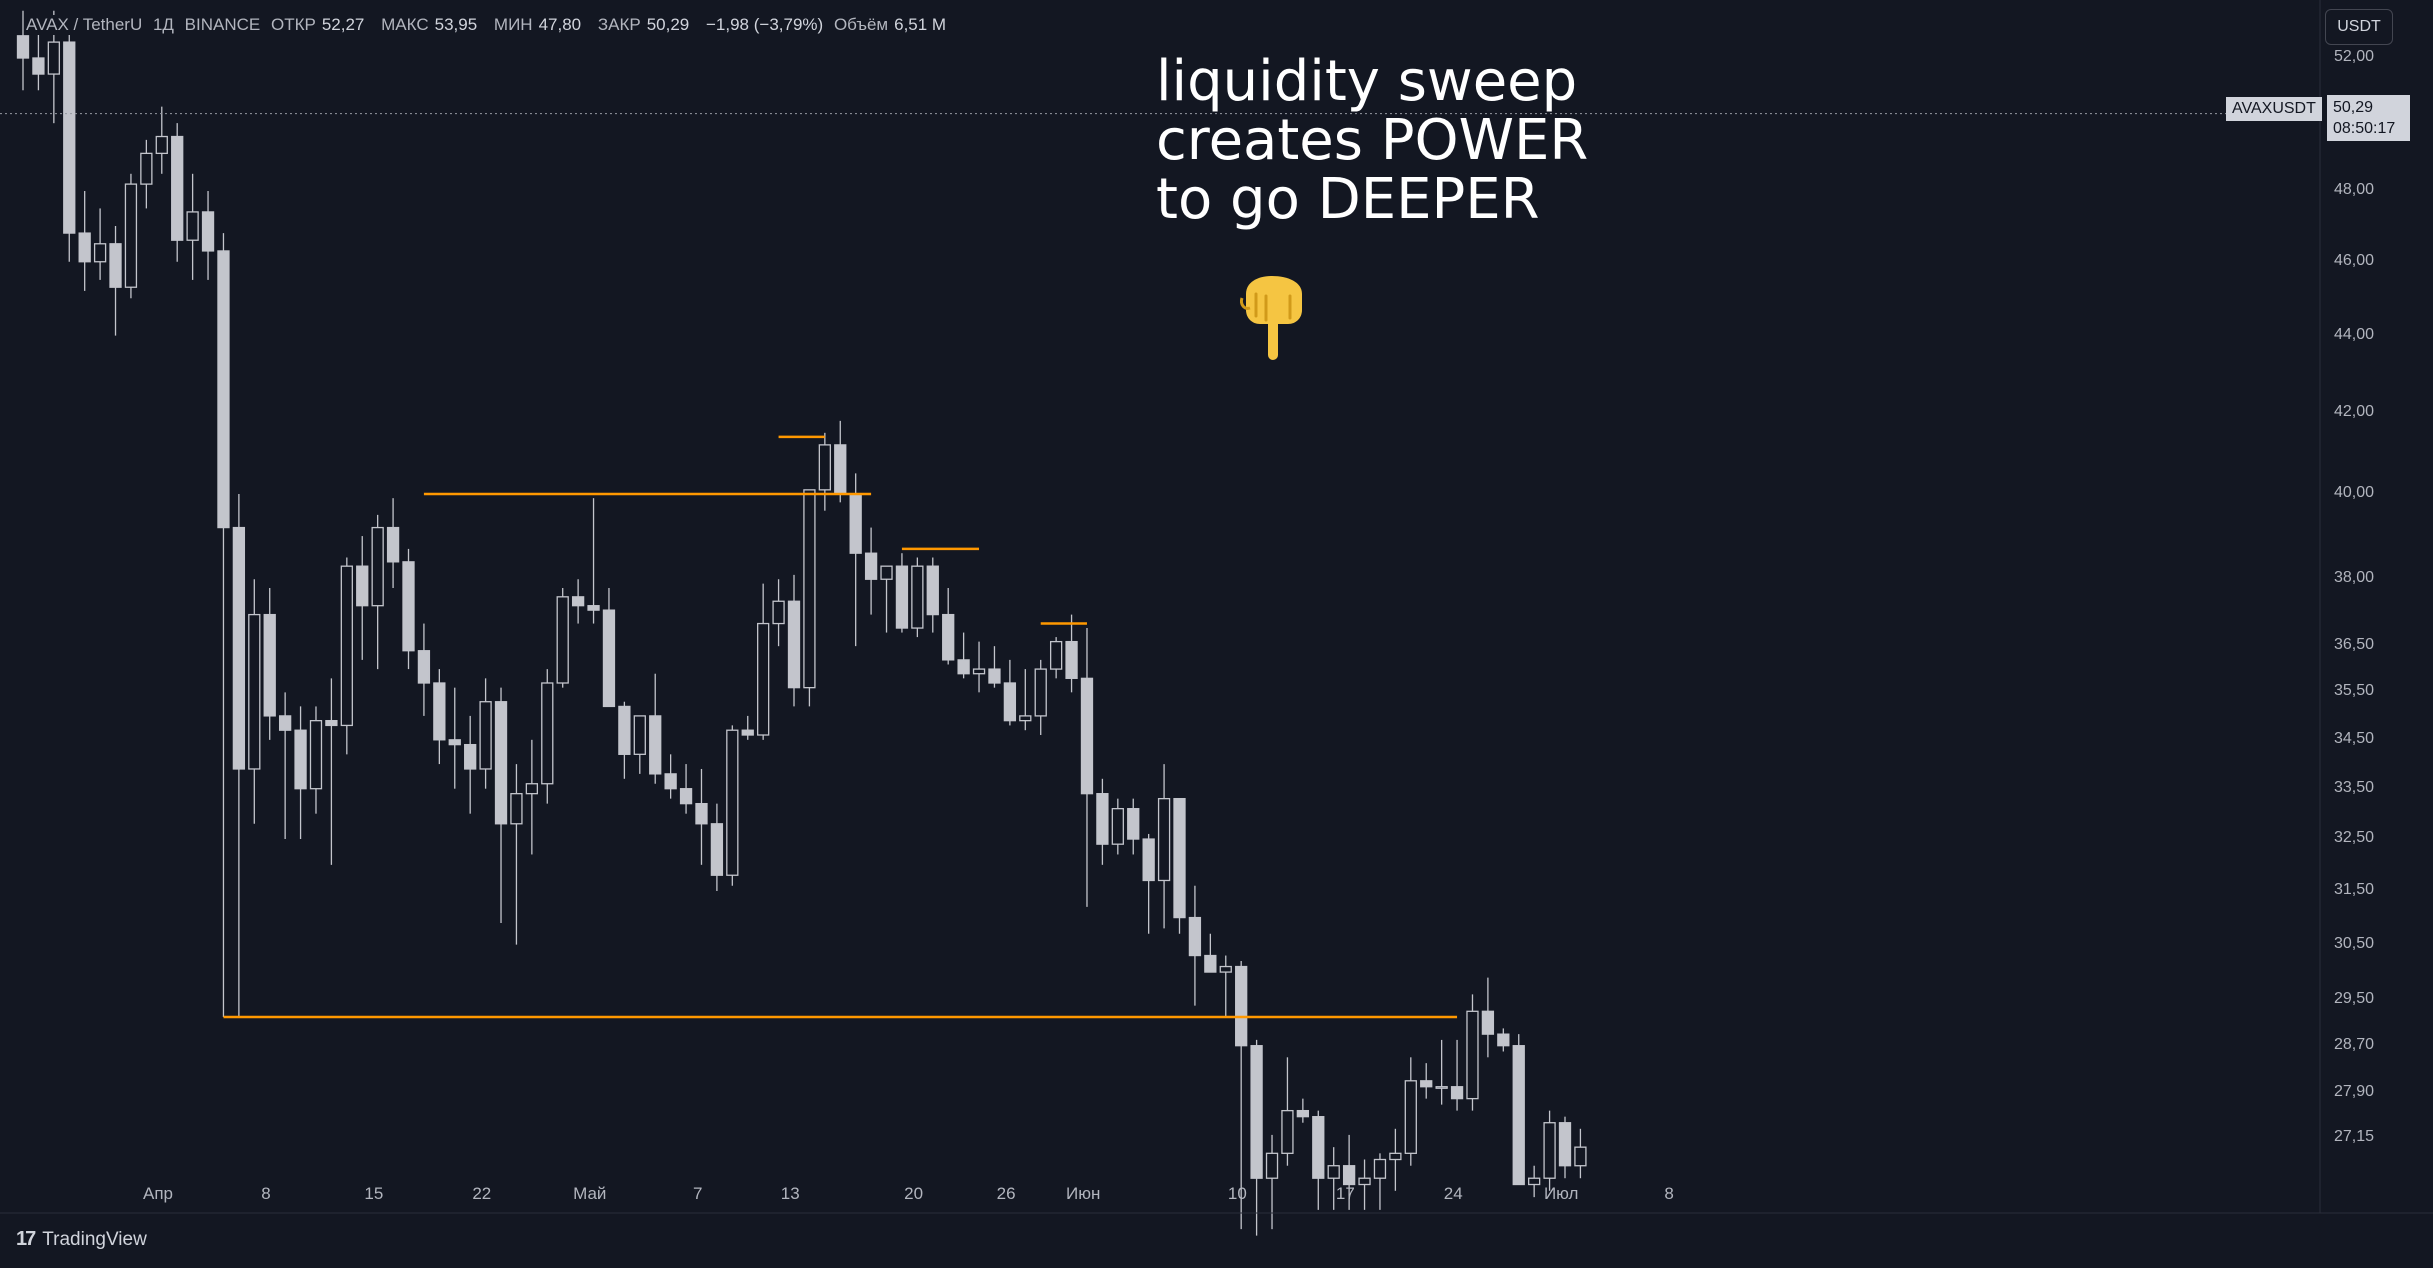 This screenshot has width=2433, height=1268. What do you see at coordinates (2359, 27) in the screenshot?
I see `currency-unit-button: USDT` at bounding box center [2359, 27].